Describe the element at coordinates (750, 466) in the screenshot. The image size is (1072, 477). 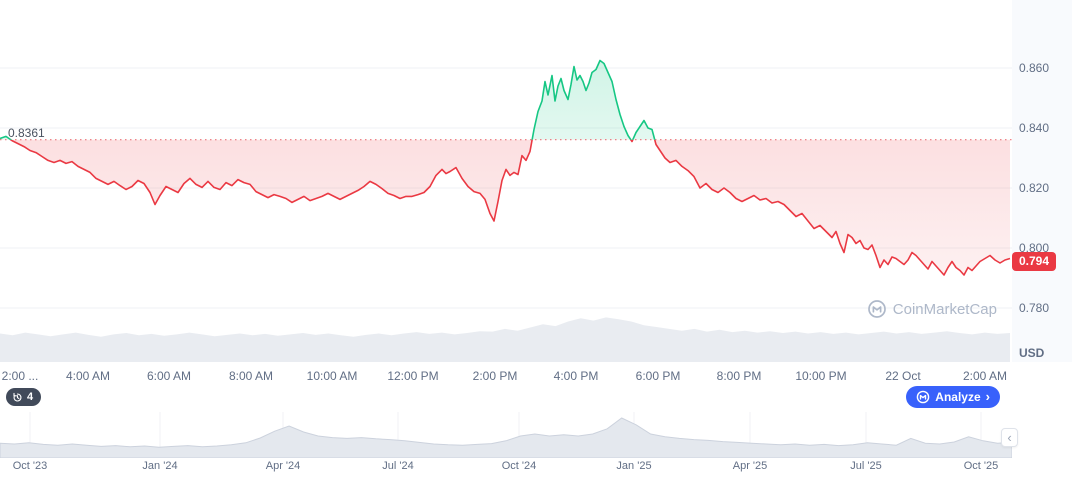
I see `navigator-axis-label: Apr '25` at that location.